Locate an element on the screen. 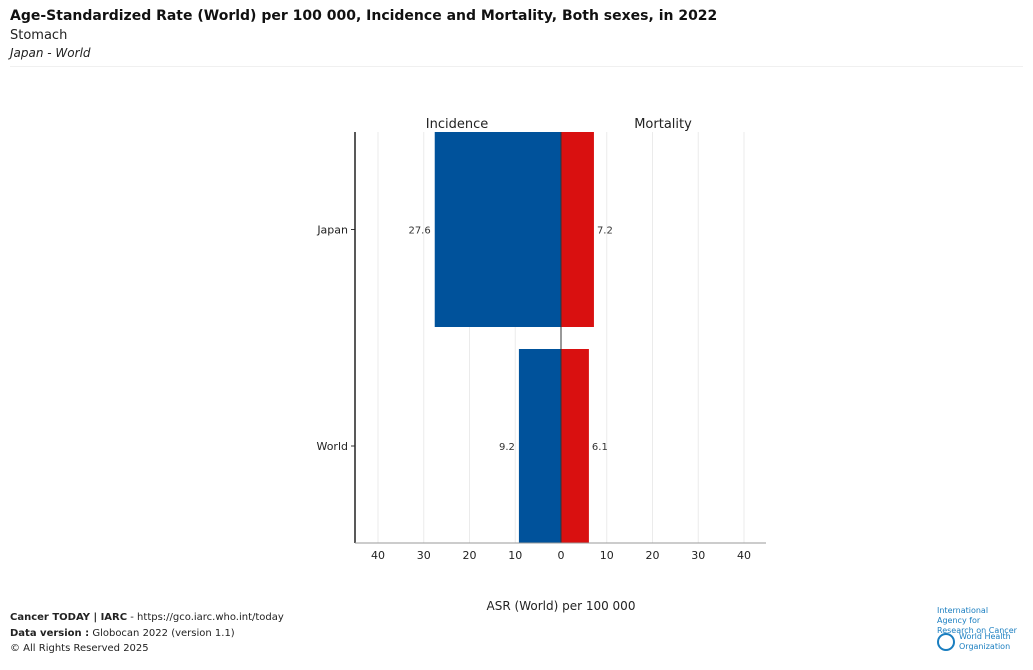 The image size is (1033, 670). divider is located at coordinates (516, 66).